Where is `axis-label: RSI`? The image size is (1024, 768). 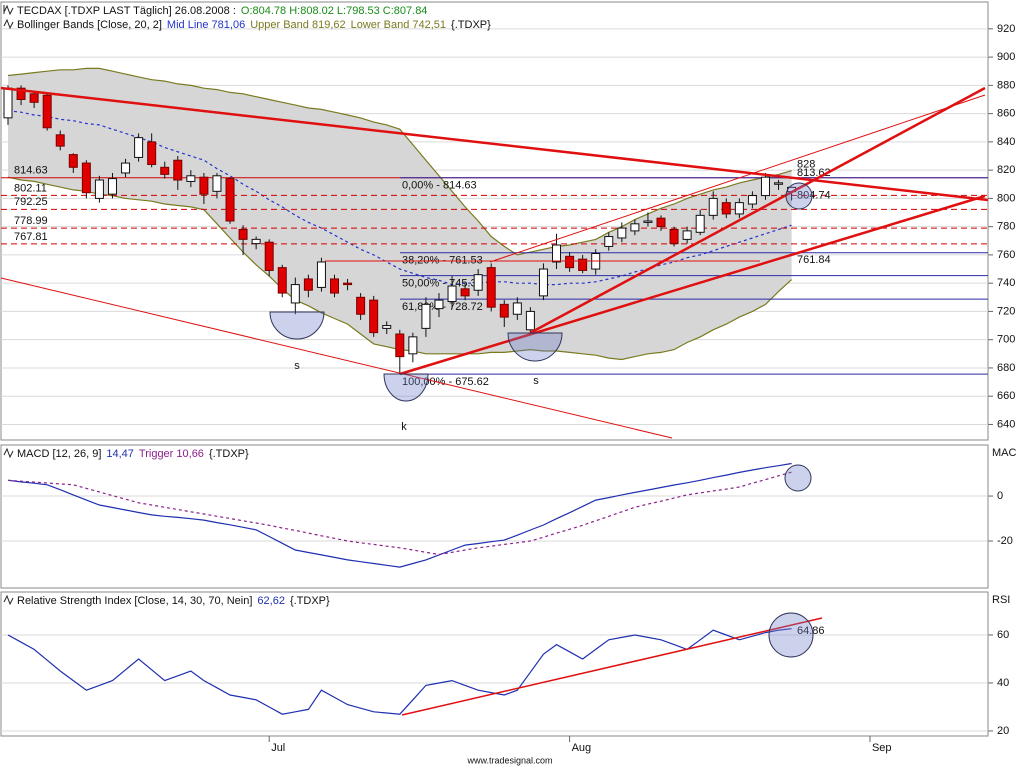
axis-label: RSI is located at coordinates (1001, 600).